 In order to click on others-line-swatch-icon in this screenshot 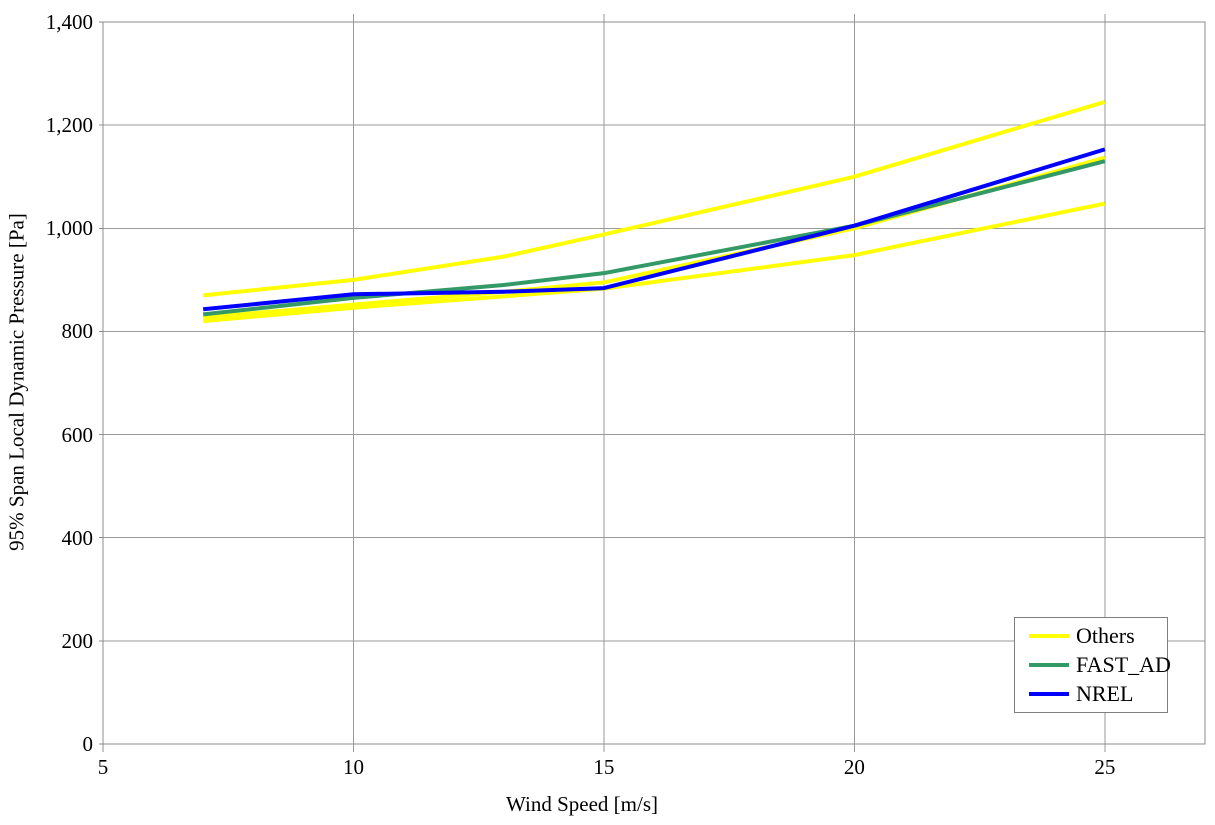, I will do `click(1049, 636)`.